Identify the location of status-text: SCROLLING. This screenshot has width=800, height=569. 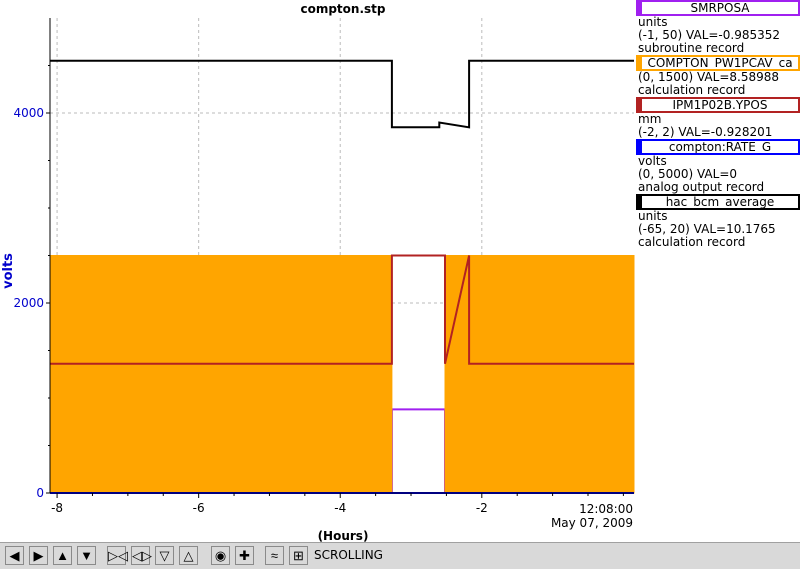
(348, 555).